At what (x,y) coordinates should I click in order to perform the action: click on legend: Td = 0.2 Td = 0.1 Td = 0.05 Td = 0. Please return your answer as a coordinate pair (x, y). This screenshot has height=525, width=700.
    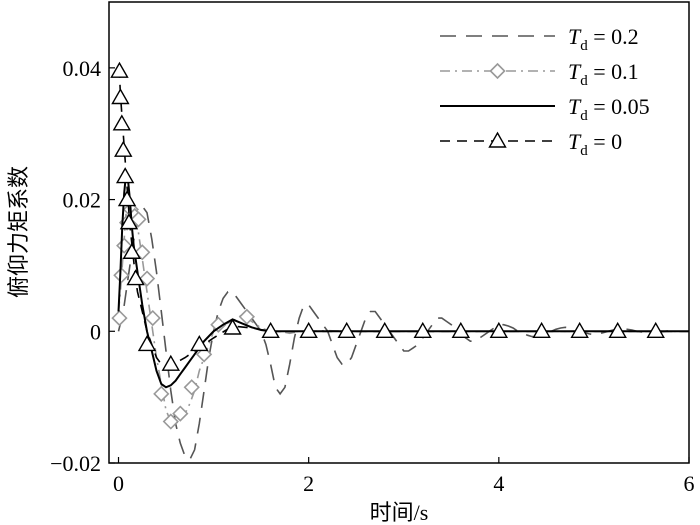
    Looking at the image, I should click on (545, 91).